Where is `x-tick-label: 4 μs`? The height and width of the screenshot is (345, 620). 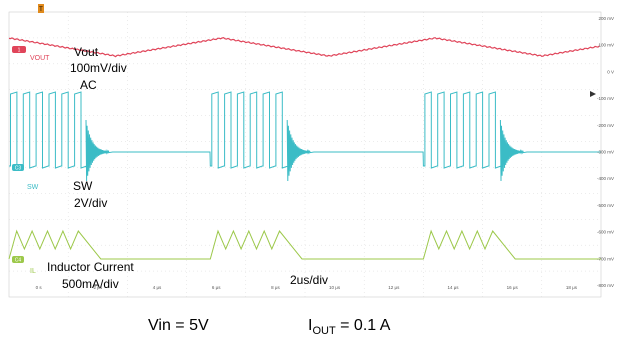
x-tick-label: 4 μs is located at coordinates (157, 287).